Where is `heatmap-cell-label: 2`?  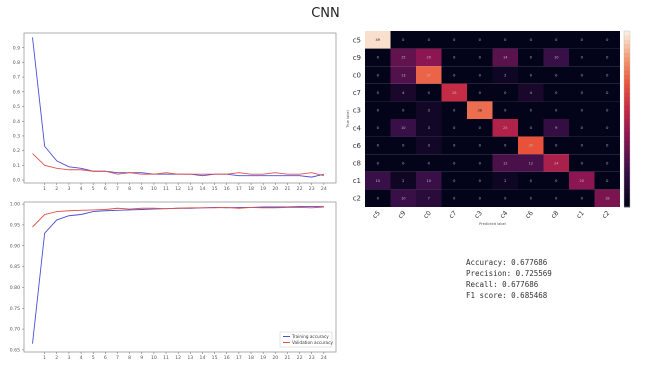 heatmap-cell-label: 2 is located at coordinates (403, 181).